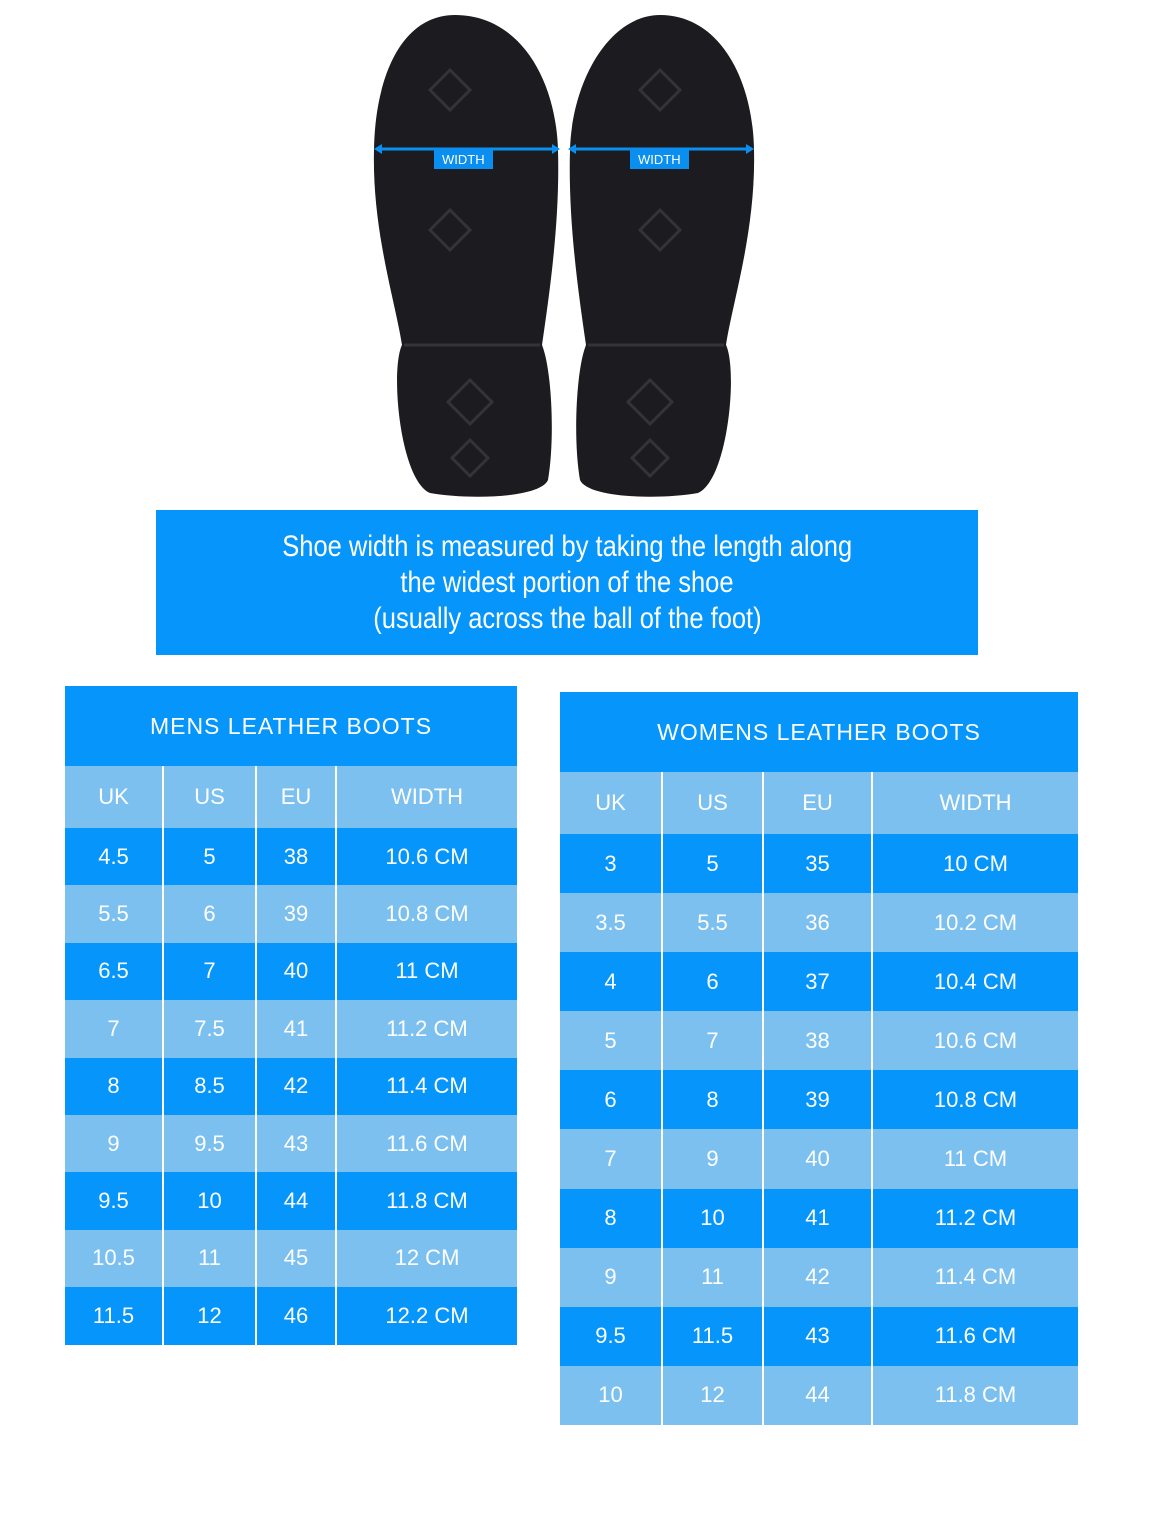  Describe the element at coordinates (816, 923) in the screenshot. I see `table-cell: 36` at that location.